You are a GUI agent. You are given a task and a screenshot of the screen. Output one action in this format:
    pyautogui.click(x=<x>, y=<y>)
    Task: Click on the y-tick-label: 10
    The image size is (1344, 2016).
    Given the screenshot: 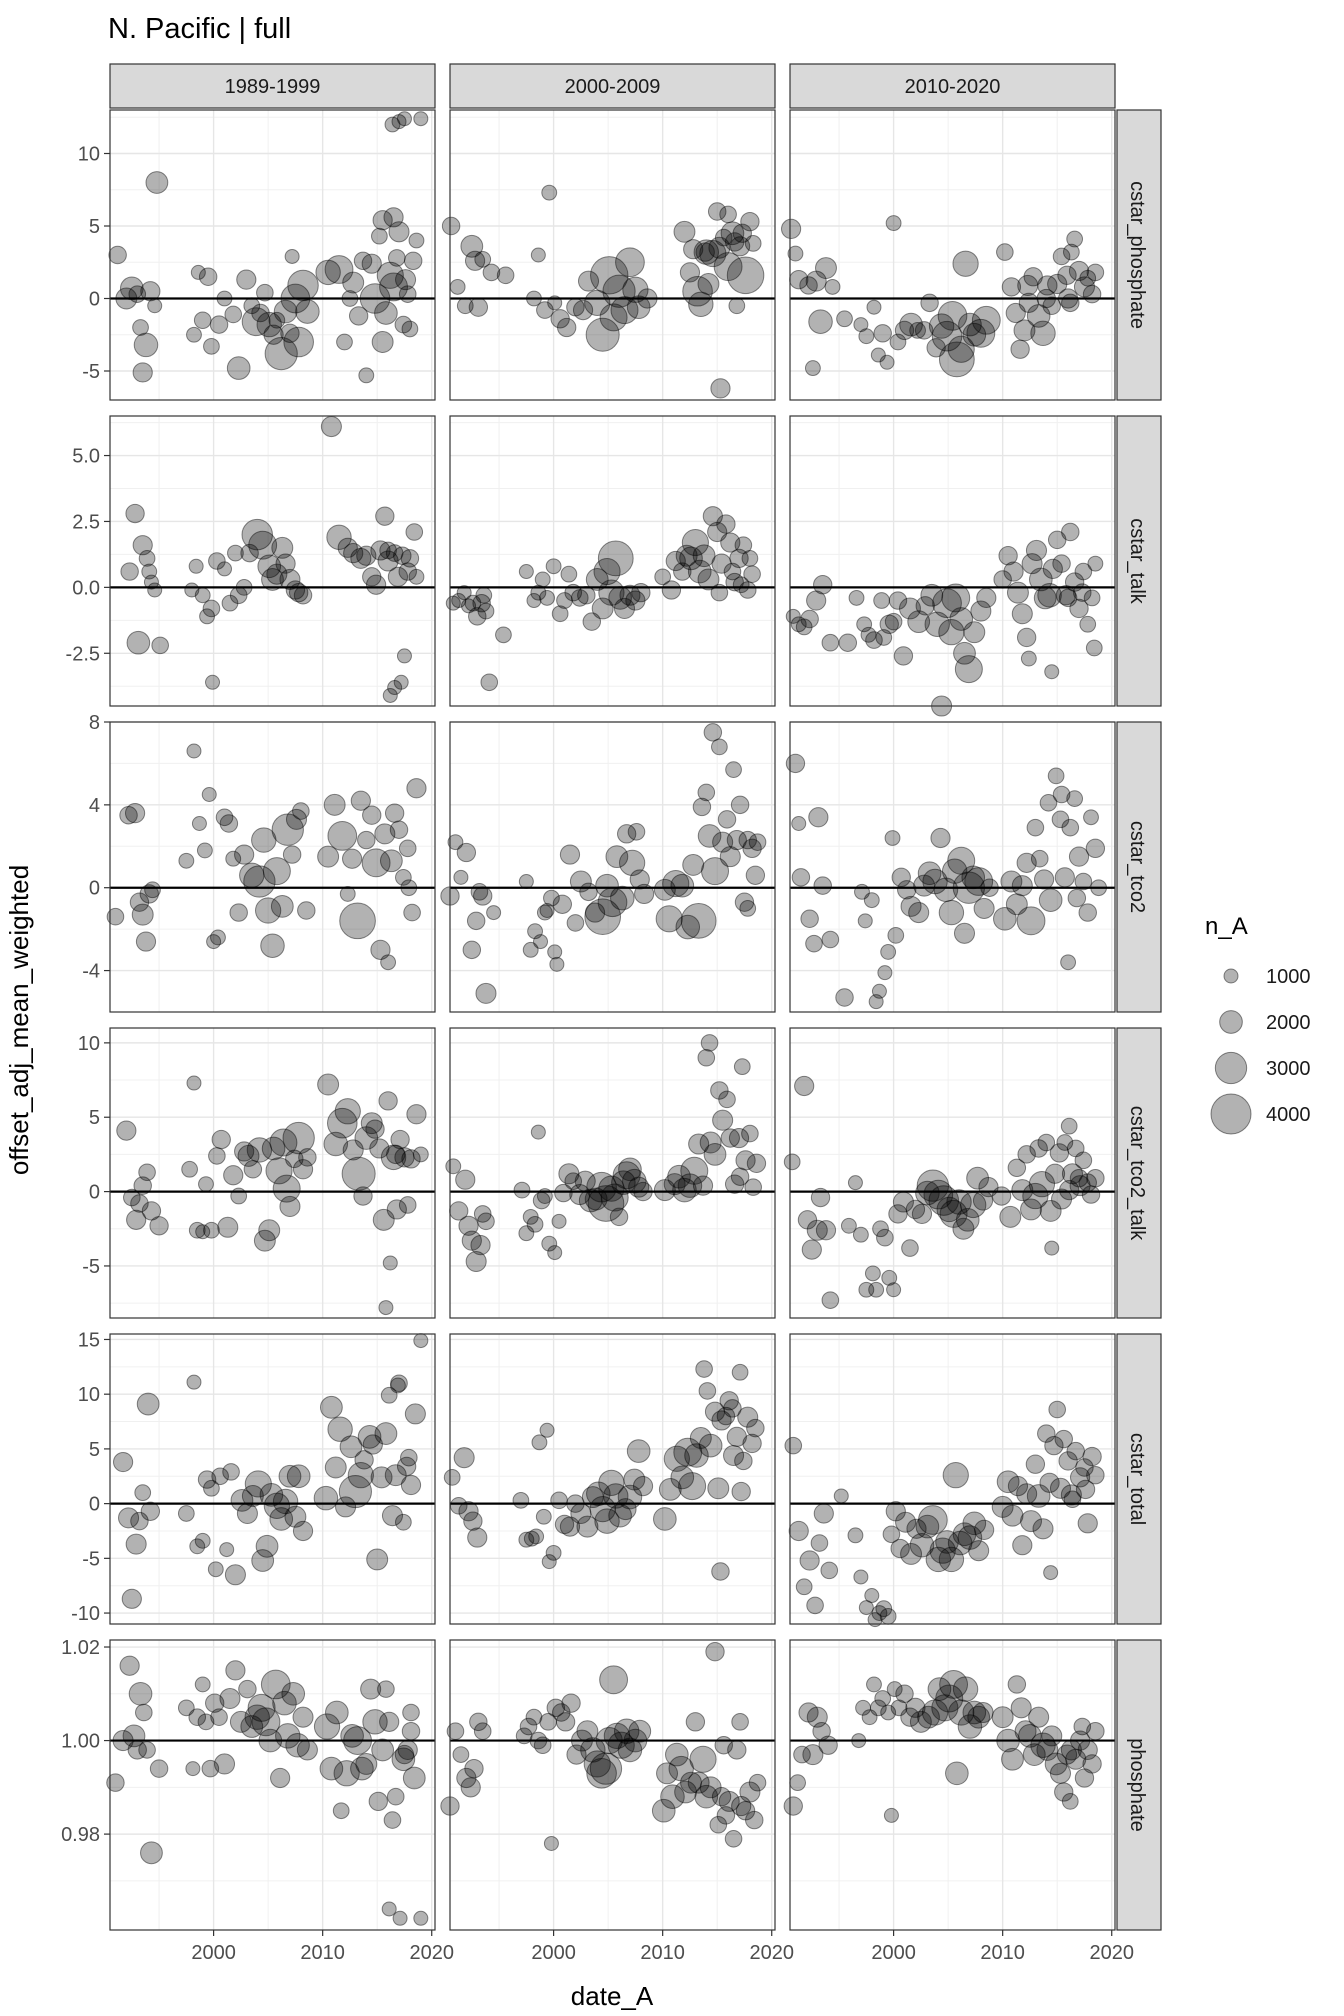 What is the action you would take?
    pyautogui.click(x=89, y=155)
    